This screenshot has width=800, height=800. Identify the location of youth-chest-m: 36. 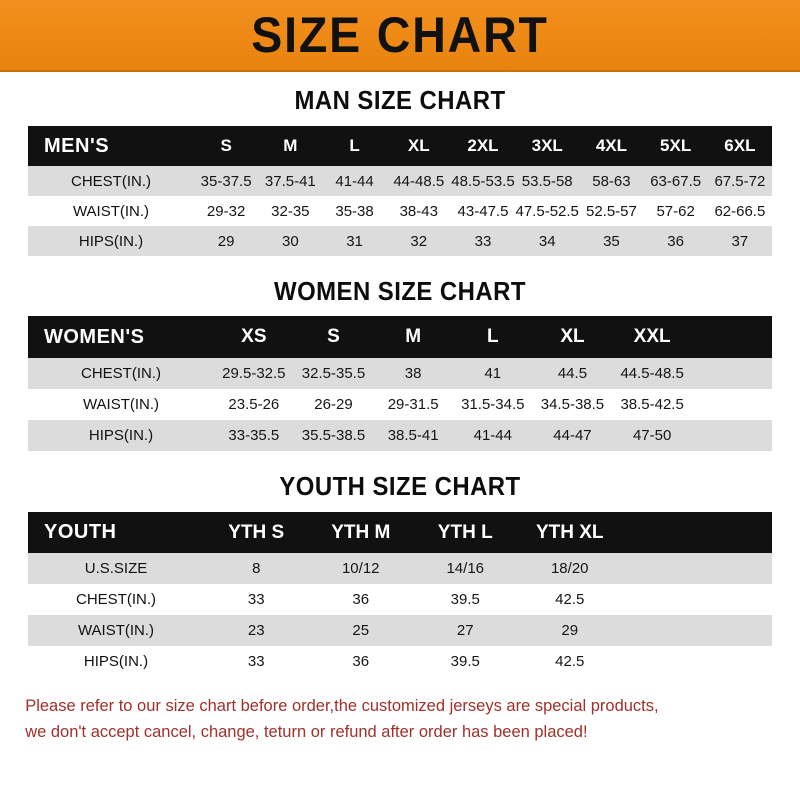
(361, 599).